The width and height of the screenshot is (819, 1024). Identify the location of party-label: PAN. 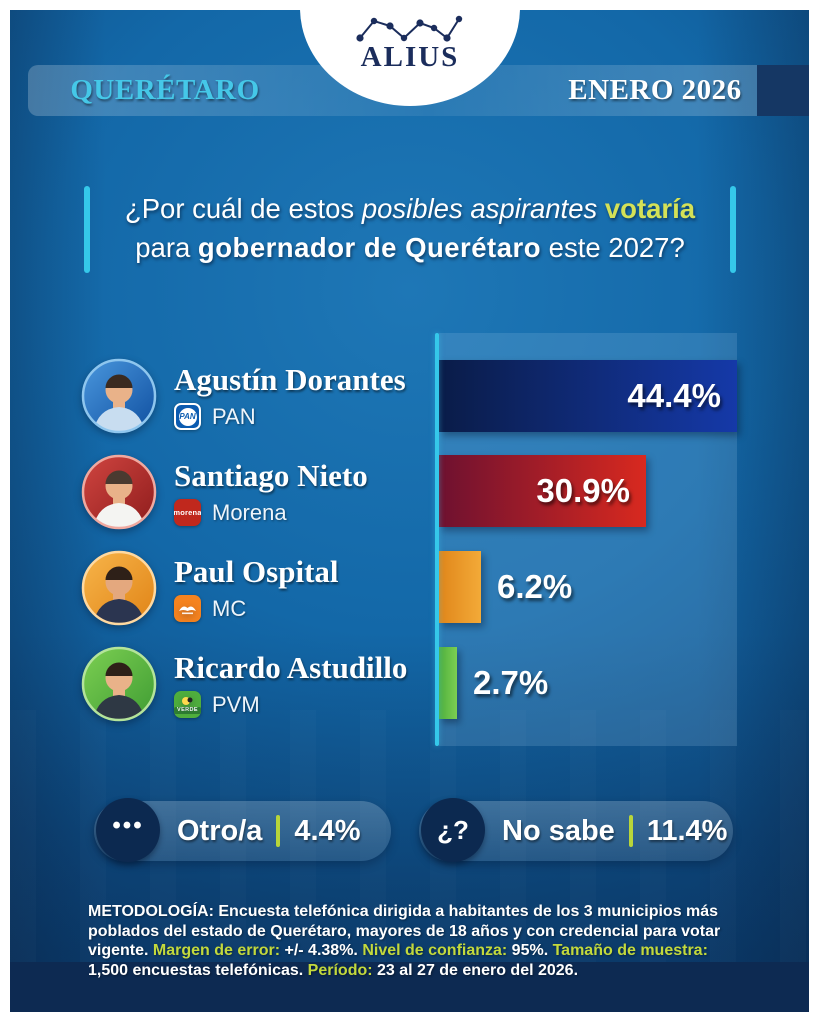
(234, 416).